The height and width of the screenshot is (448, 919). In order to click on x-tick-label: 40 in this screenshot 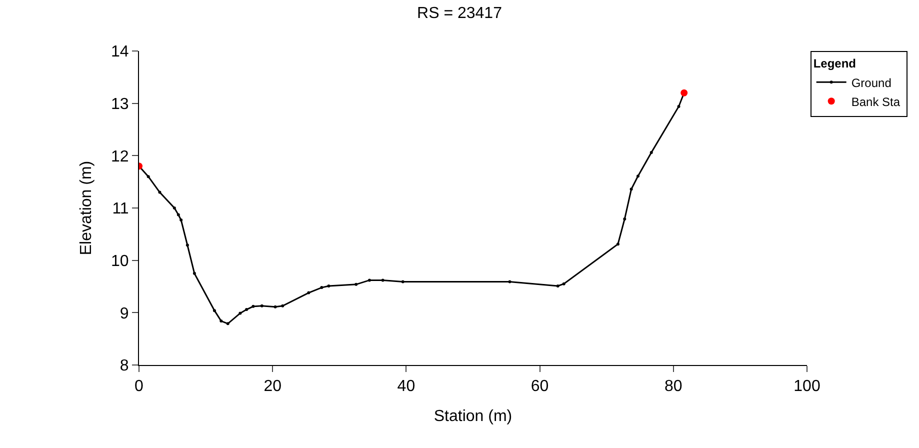, I will do `click(406, 387)`.